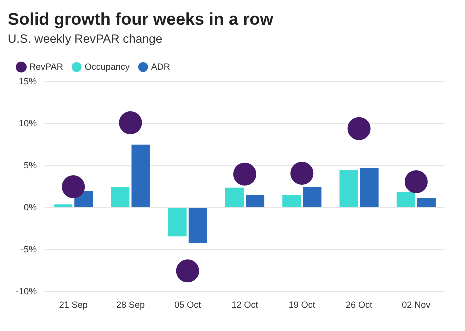  What do you see at coordinates (85, 39) in the screenshot?
I see `chart-subtitle: U.S. weekly RevPAR change` at bounding box center [85, 39].